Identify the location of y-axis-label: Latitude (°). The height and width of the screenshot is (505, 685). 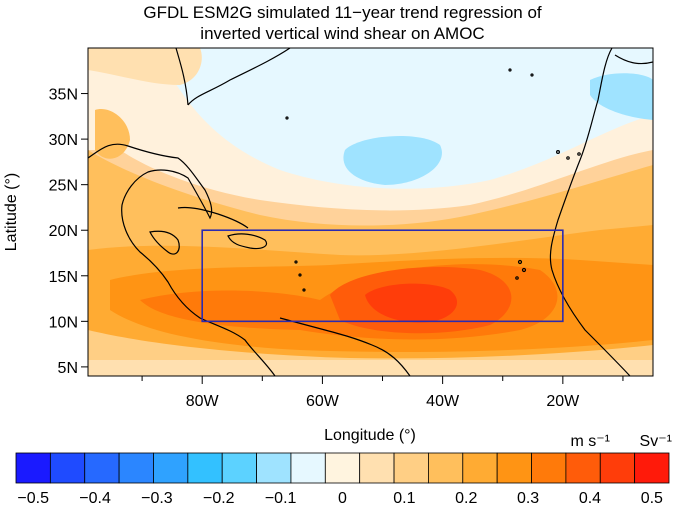
(11, 212).